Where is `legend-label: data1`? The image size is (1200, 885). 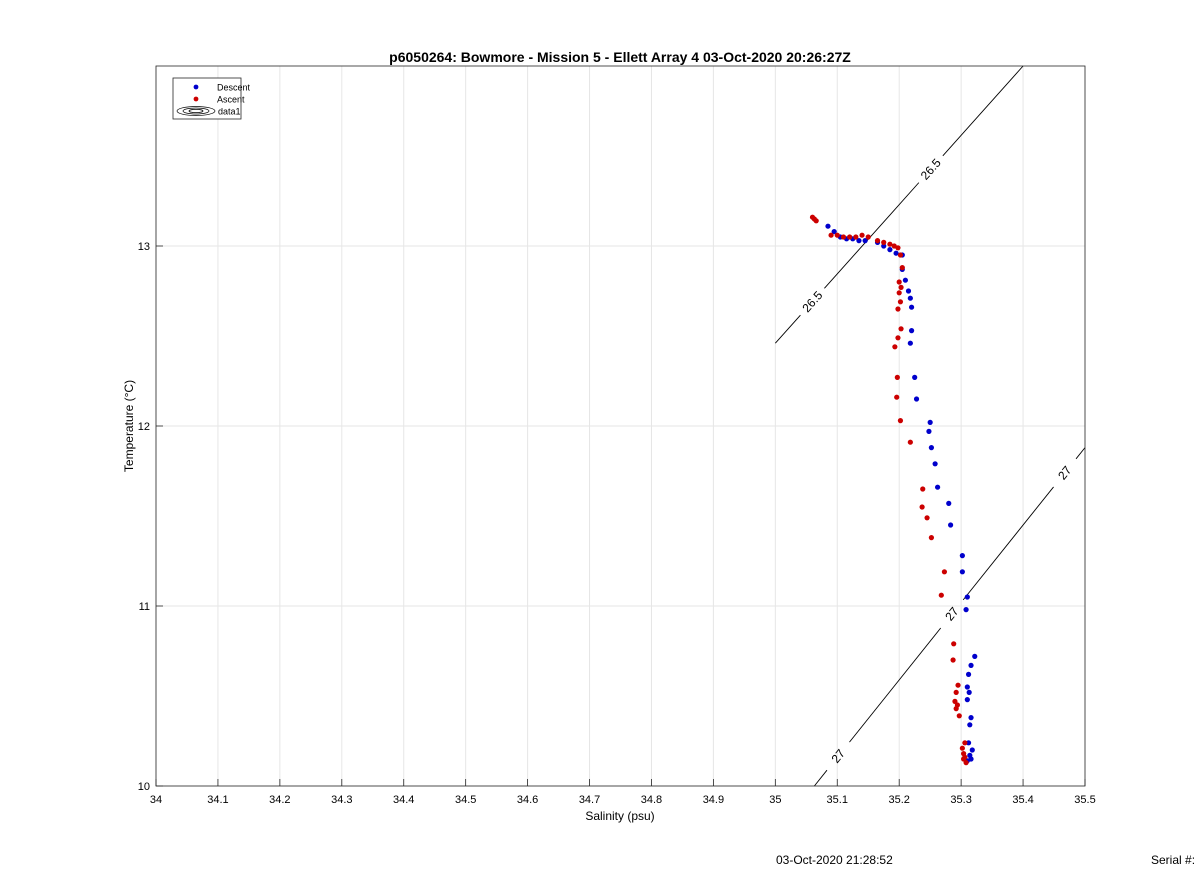 legend-label: data1 is located at coordinates (229, 112).